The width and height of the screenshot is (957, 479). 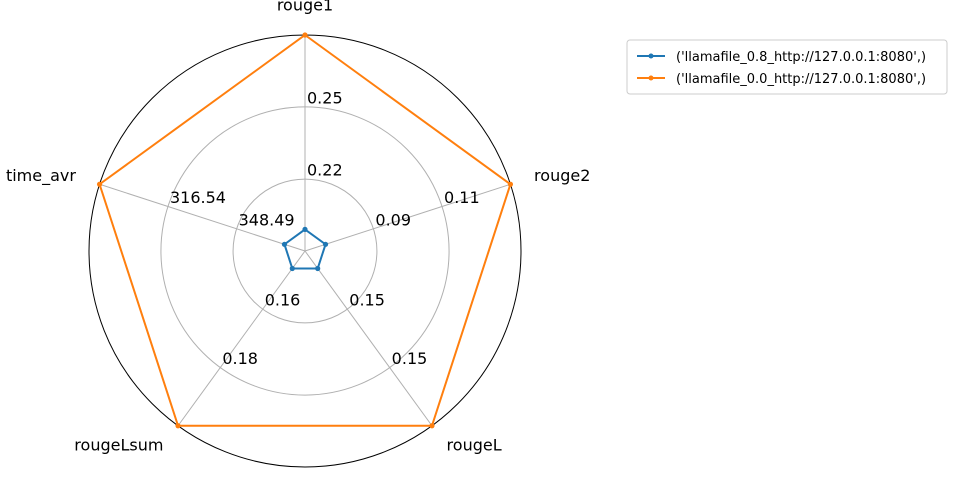 I want to click on tick-label-rougeL-1: 0.15, so click(x=367, y=300).